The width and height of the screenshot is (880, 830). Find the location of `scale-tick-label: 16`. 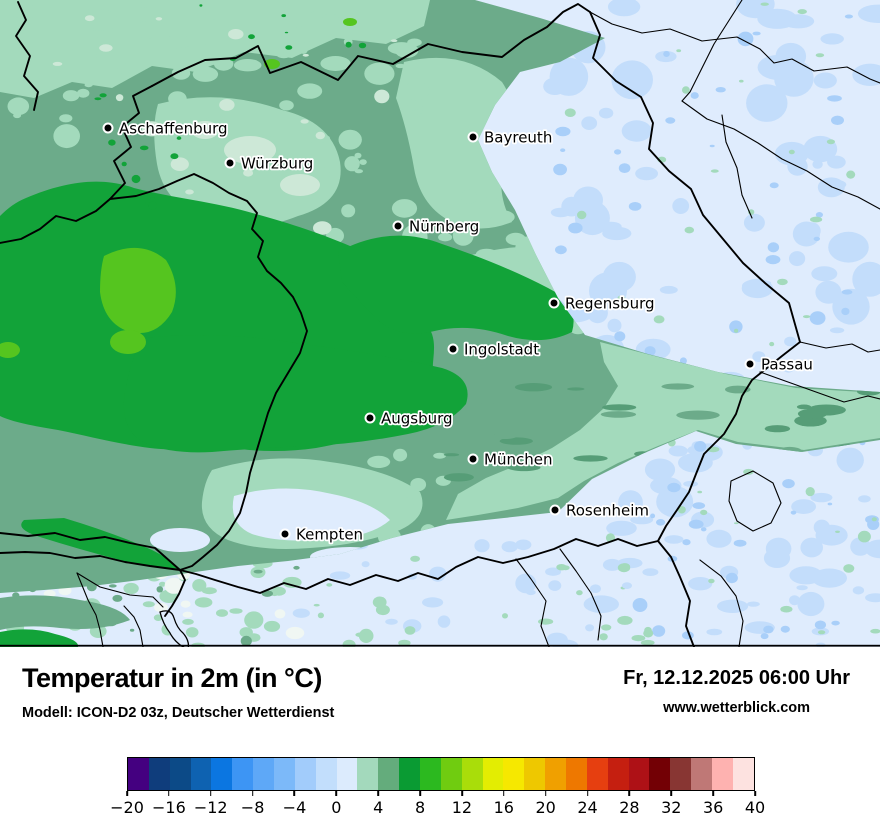

scale-tick-label: 16 is located at coordinates (503, 807).